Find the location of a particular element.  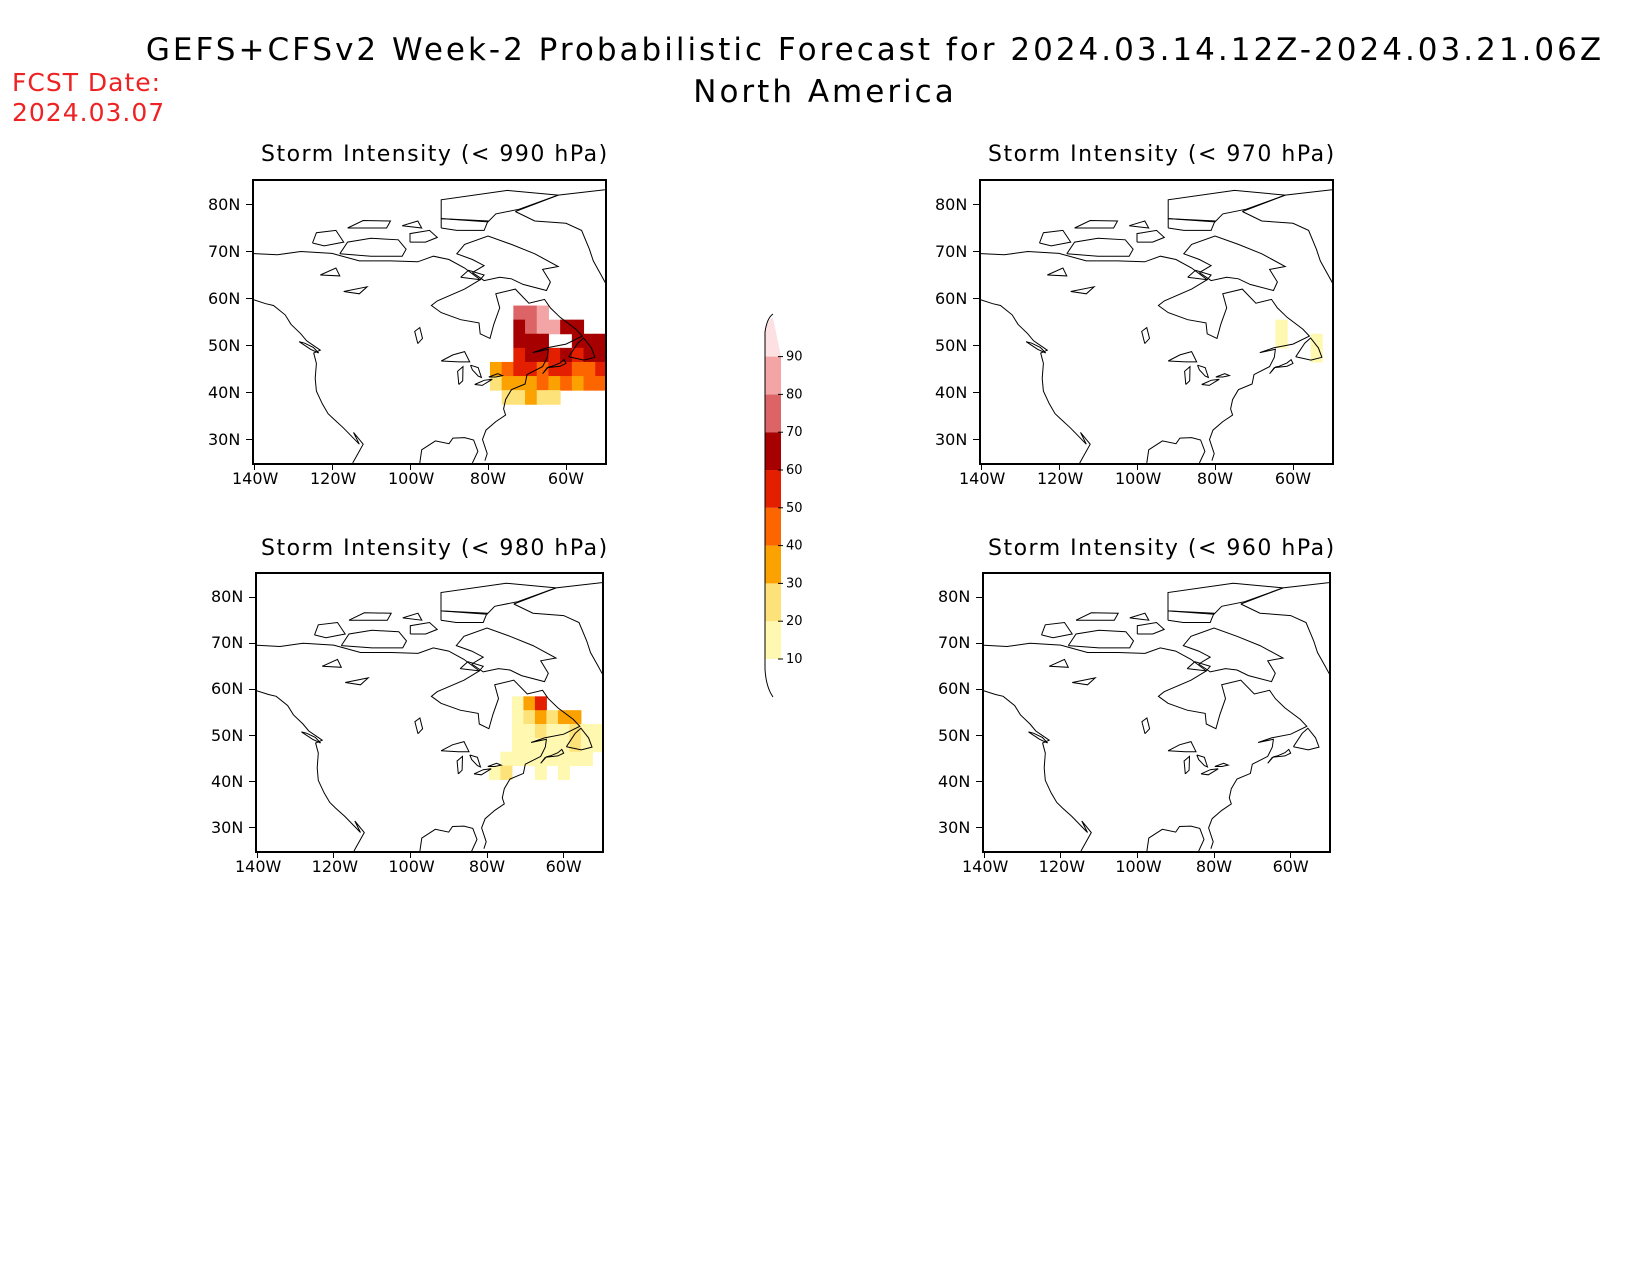

colorbar-graphic: 10 20 30 40 50 60 70 80 90 is located at coordinates (783, 505).